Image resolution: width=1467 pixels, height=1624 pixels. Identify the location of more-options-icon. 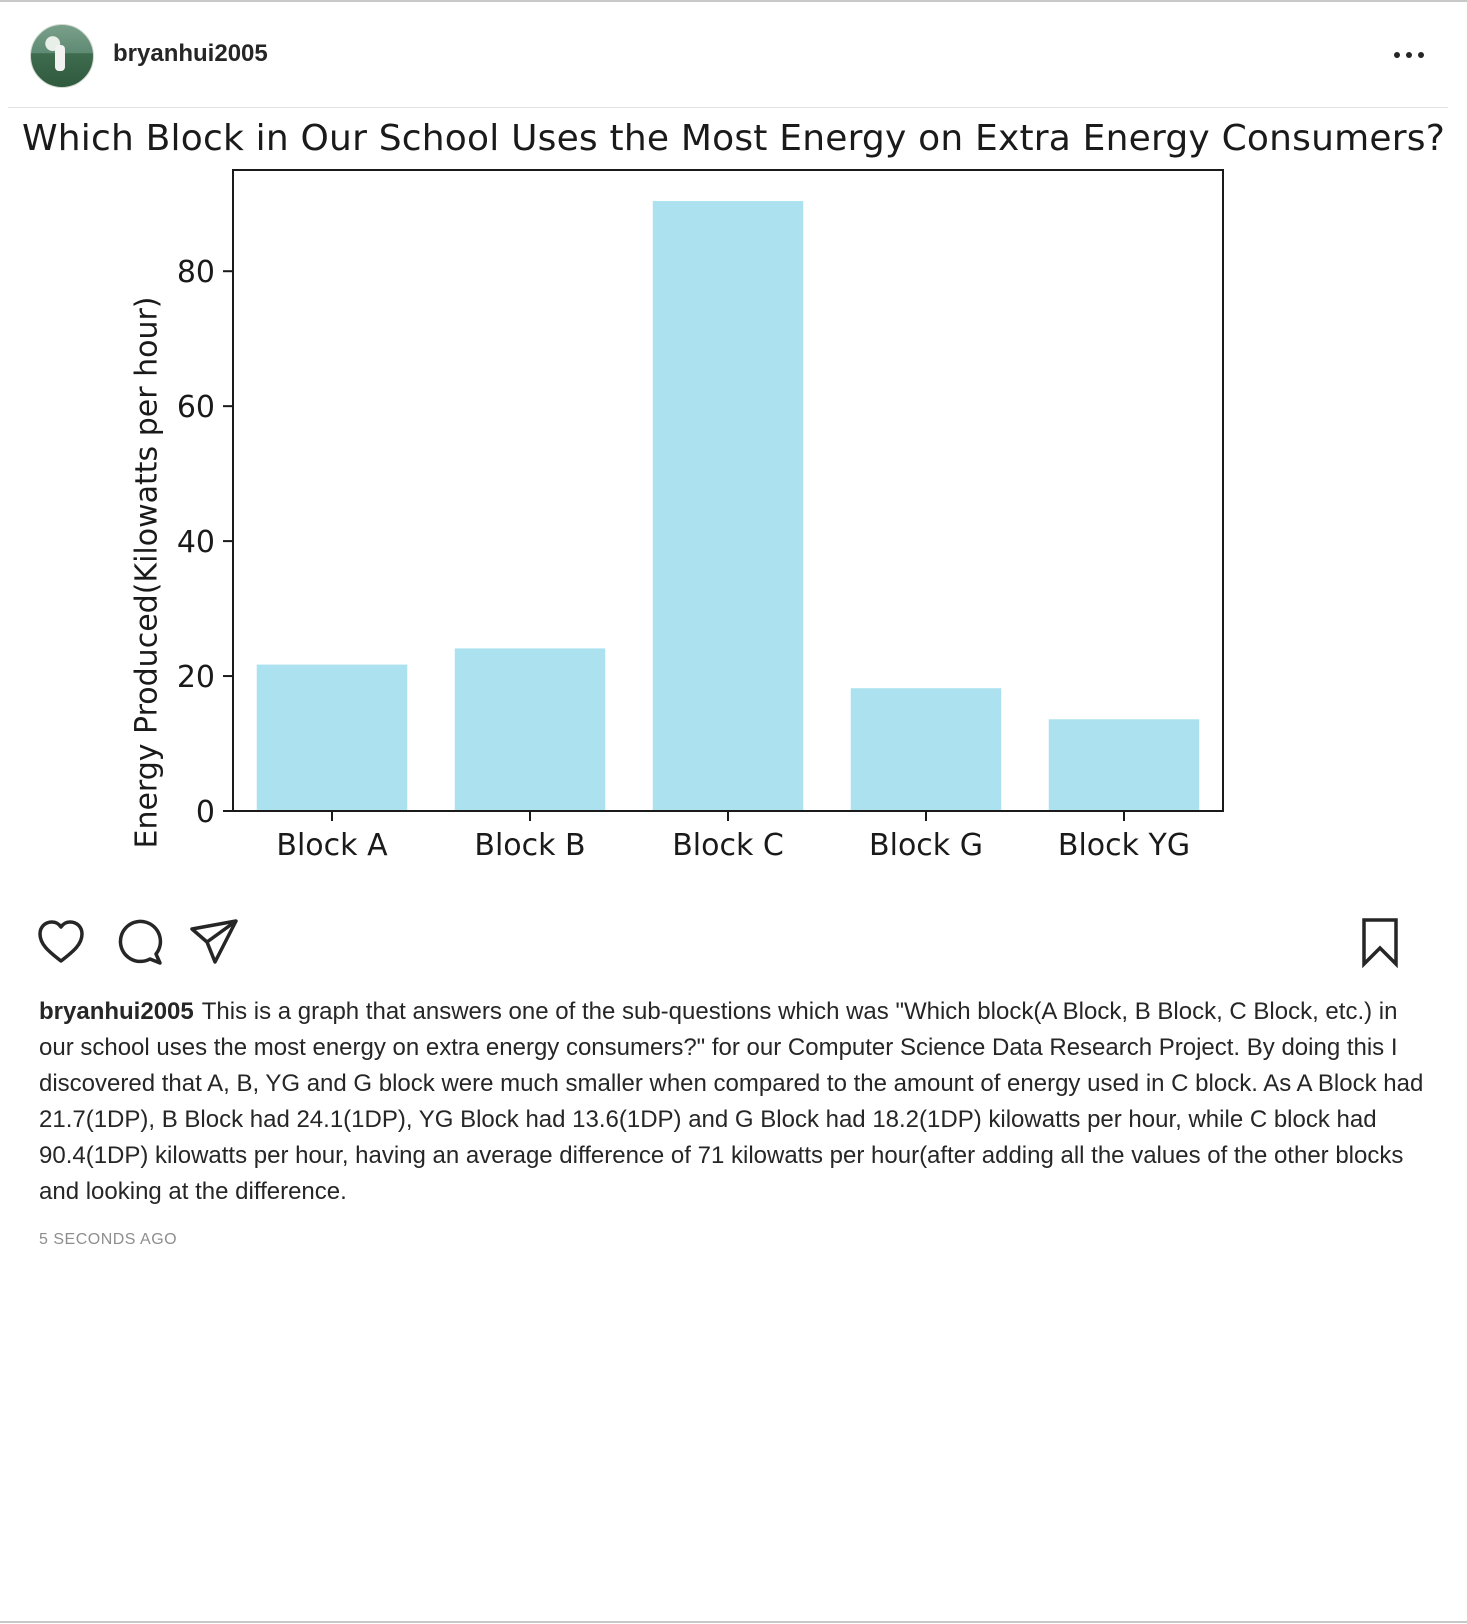
(1410, 54).